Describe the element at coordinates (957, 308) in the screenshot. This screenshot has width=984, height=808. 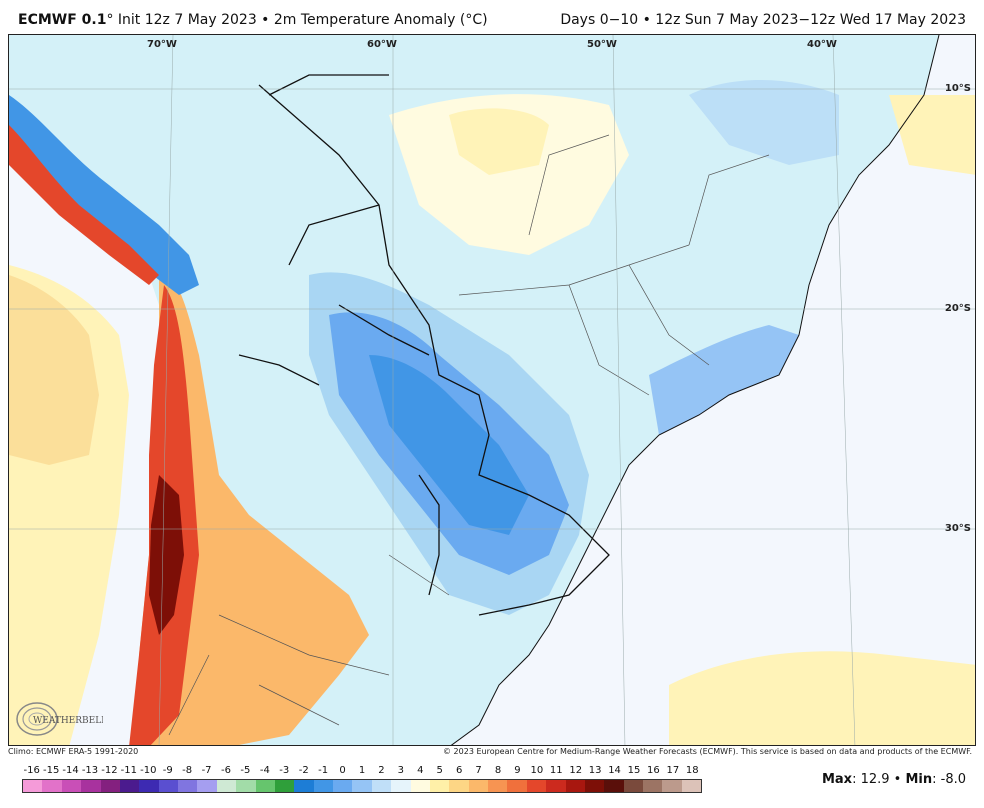
I see `lat-label-20s: 20°S` at that location.